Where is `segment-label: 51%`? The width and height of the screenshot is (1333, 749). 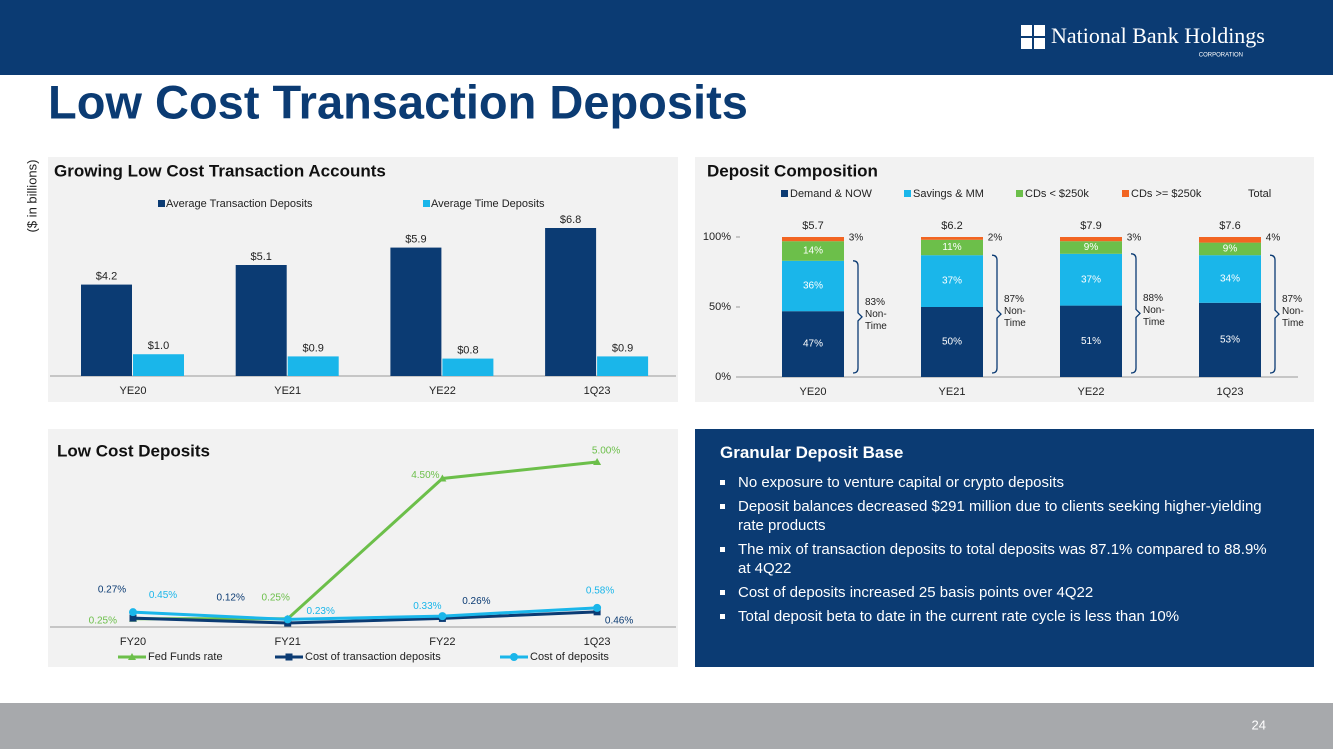 segment-label: 51% is located at coordinates (1091, 341).